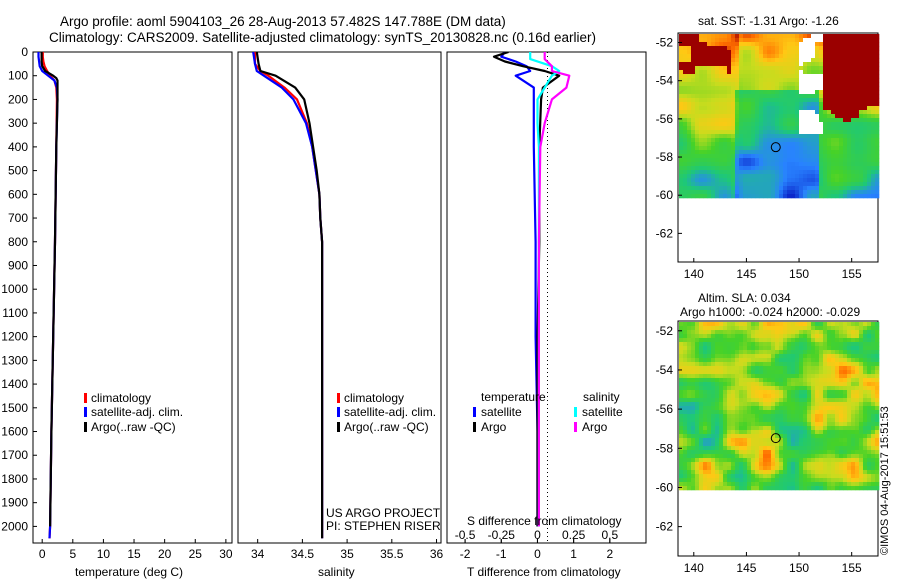  Describe the element at coordinates (474, 412) in the screenshot. I see `legend-swatch-t-satellite` at that location.